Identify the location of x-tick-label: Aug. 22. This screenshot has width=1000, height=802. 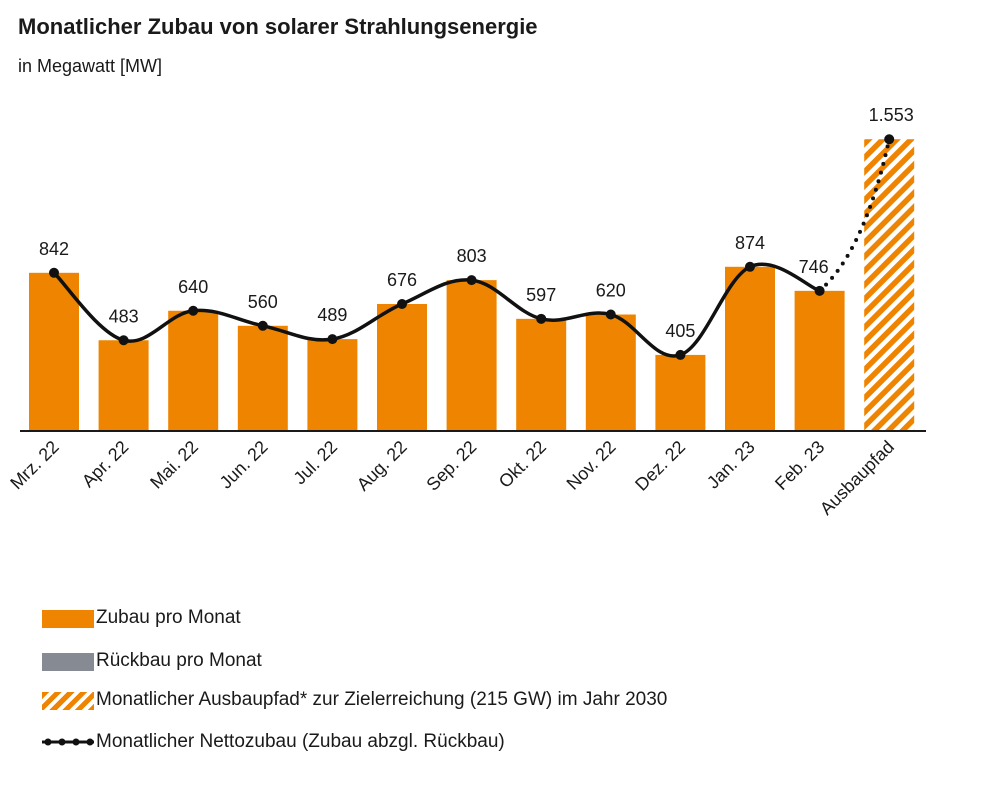
(382, 466).